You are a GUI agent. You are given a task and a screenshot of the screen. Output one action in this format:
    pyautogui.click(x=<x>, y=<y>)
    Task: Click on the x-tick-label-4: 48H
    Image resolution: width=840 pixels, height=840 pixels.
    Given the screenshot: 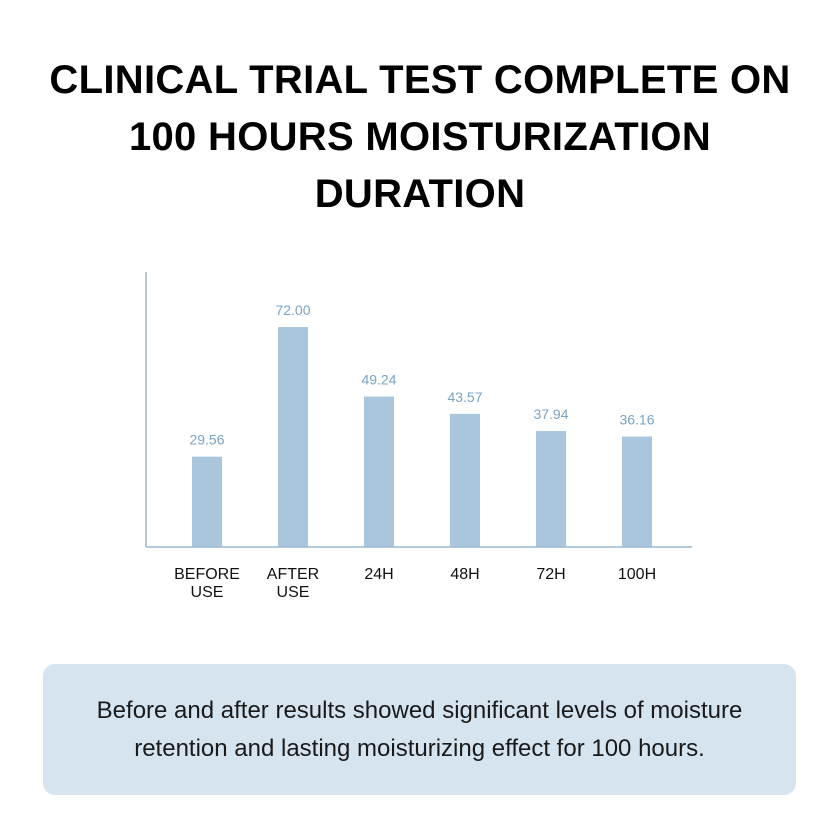 What is the action you would take?
    pyautogui.click(x=464, y=574)
    